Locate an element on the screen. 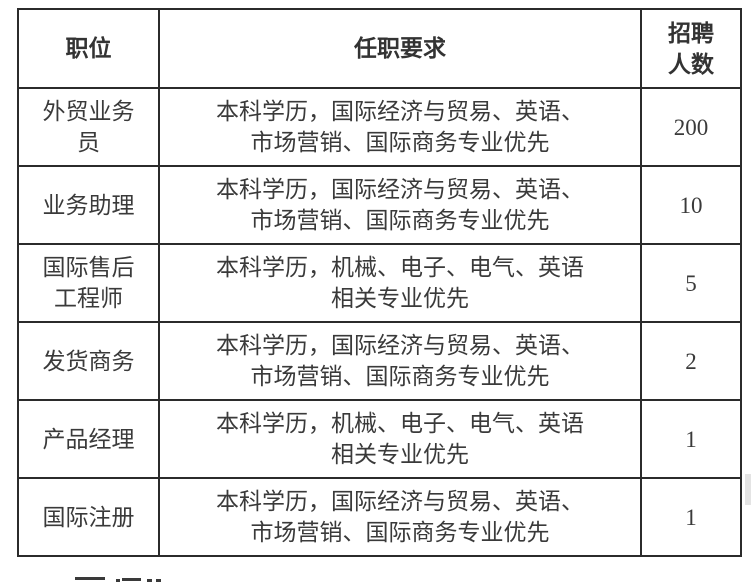 The height and width of the screenshot is (584, 751). position-cell: 国际注册 is located at coordinates (88, 517).